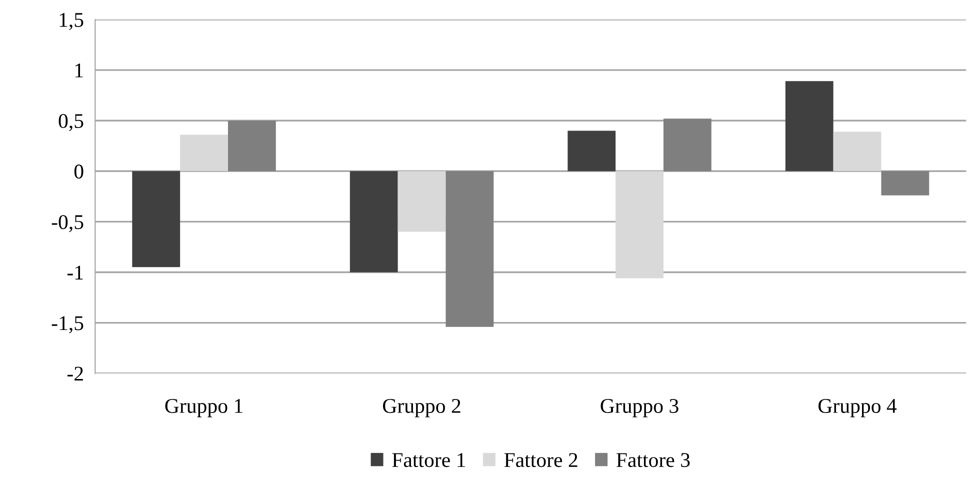 Image resolution: width=971 pixels, height=488 pixels. What do you see at coordinates (72, 21) in the screenshot?
I see `y-tick-label: 1,5` at bounding box center [72, 21].